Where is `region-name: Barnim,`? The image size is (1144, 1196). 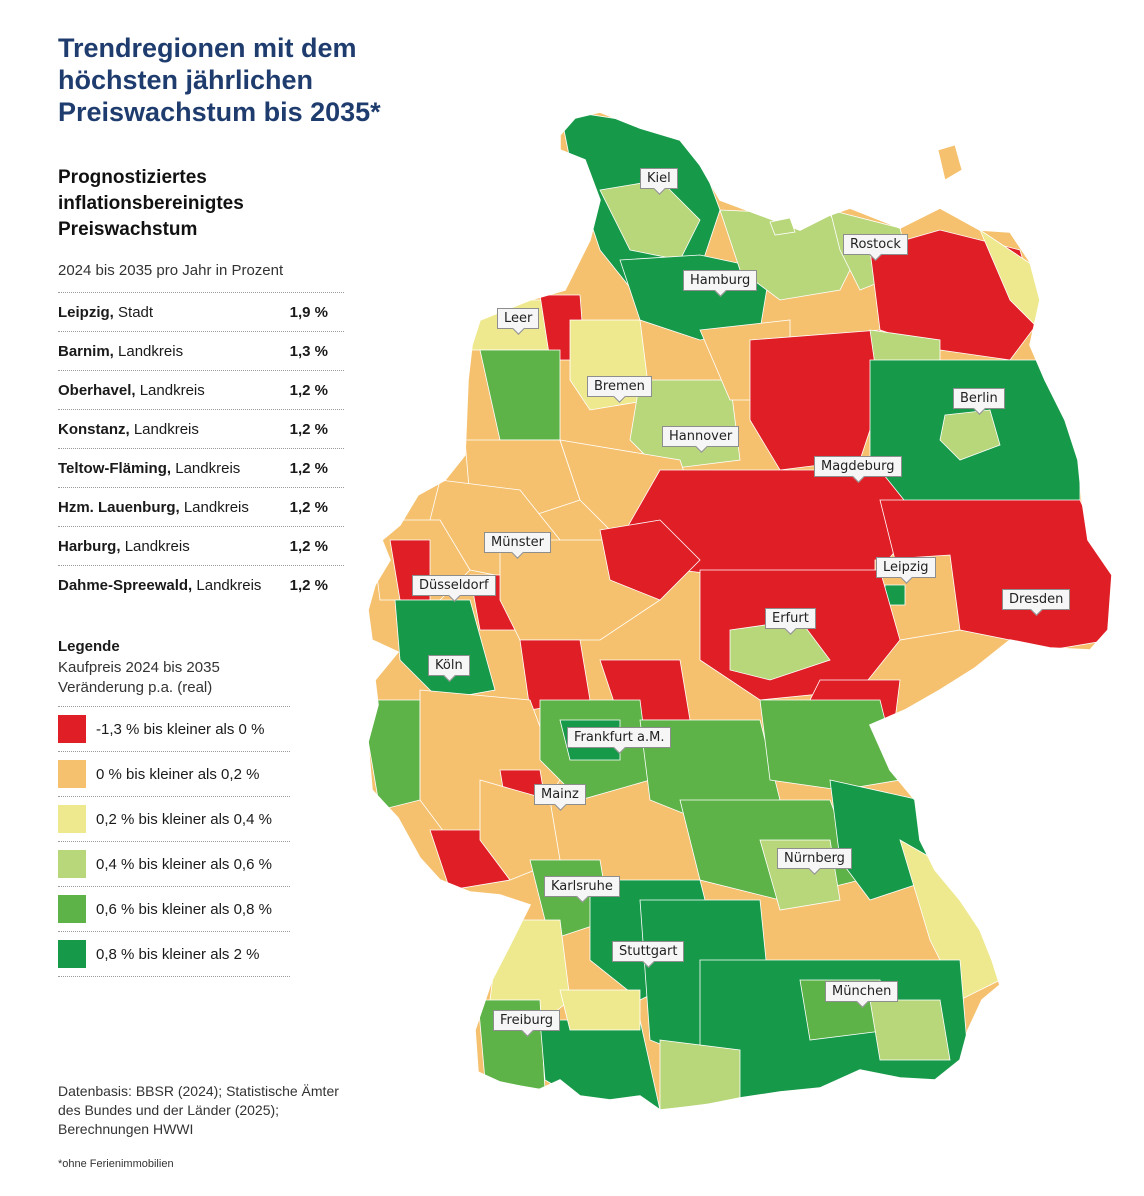 region-name: Barnim, is located at coordinates (86, 351).